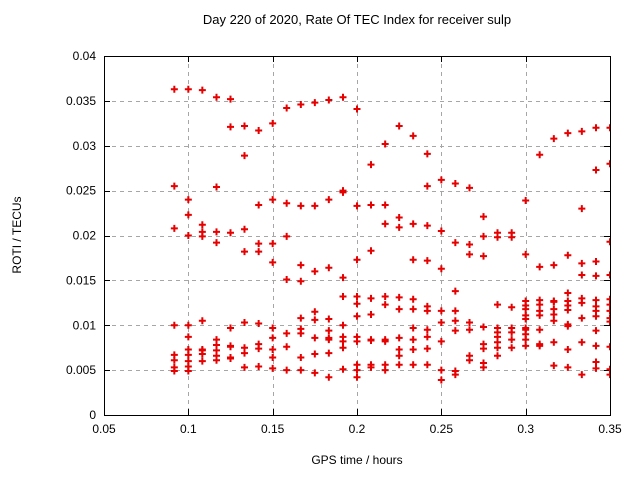 The width and height of the screenshot is (640, 480). Describe the element at coordinates (356, 460) in the screenshot. I see `x-axis-label: GPS time / hours` at that location.